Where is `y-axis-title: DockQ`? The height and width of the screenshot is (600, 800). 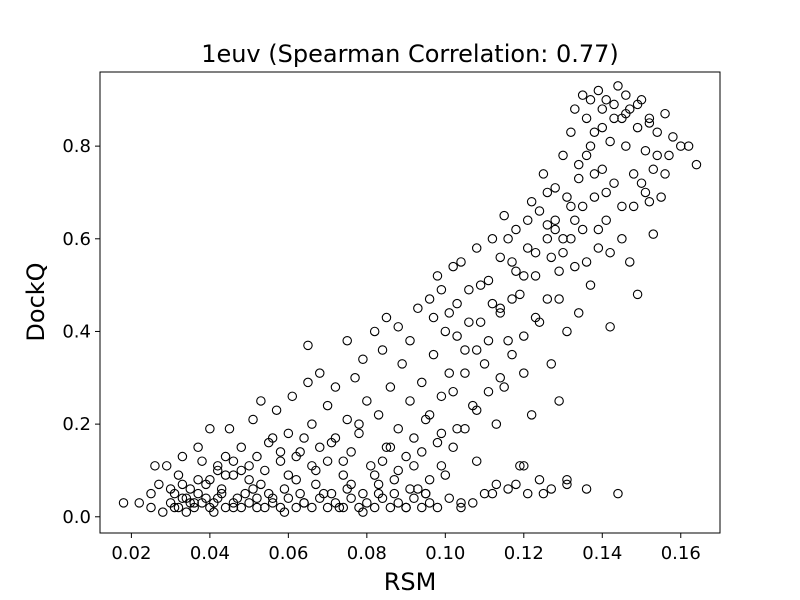 y-axis-title: DockQ is located at coordinates (36, 301).